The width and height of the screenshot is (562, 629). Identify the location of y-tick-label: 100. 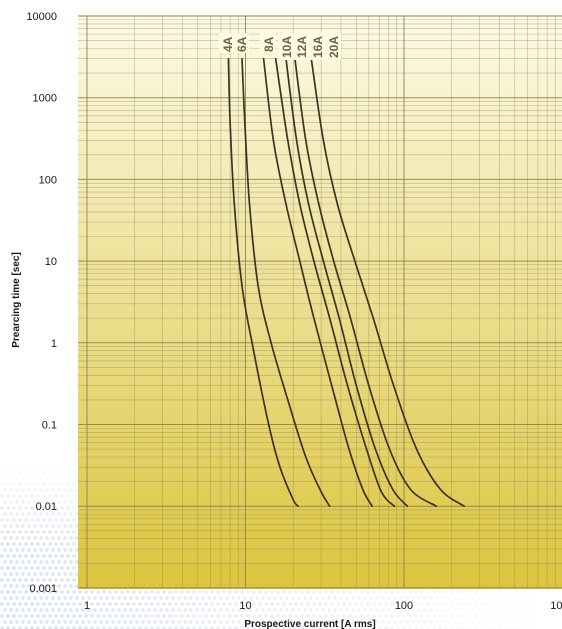
(48, 180).